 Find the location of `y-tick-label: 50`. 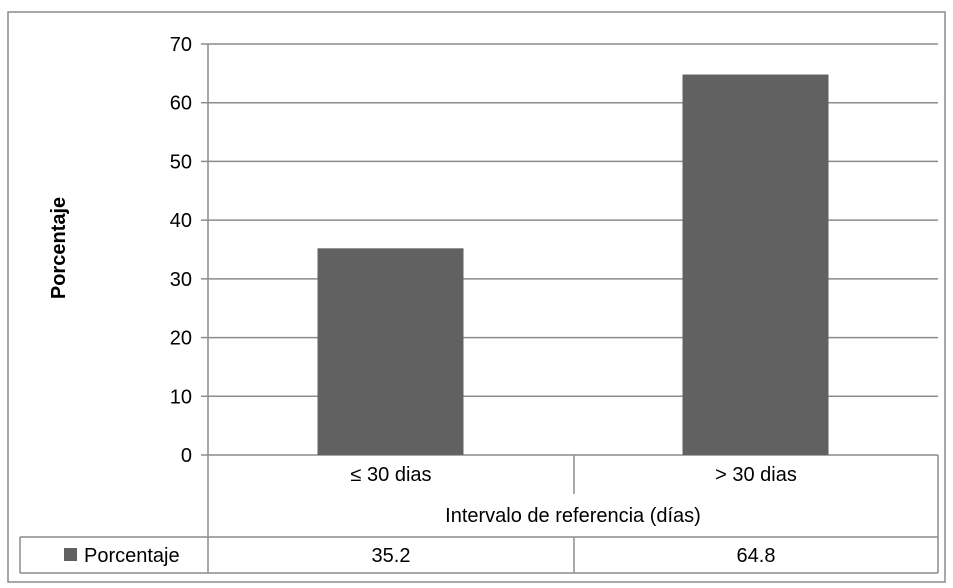

y-tick-label: 50 is located at coordinates (181, 162).